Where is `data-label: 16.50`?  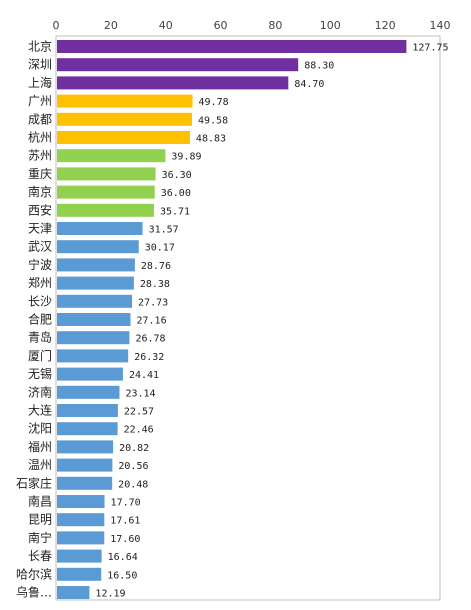 data-label: 16.50 is located at coordinates (122, 575).